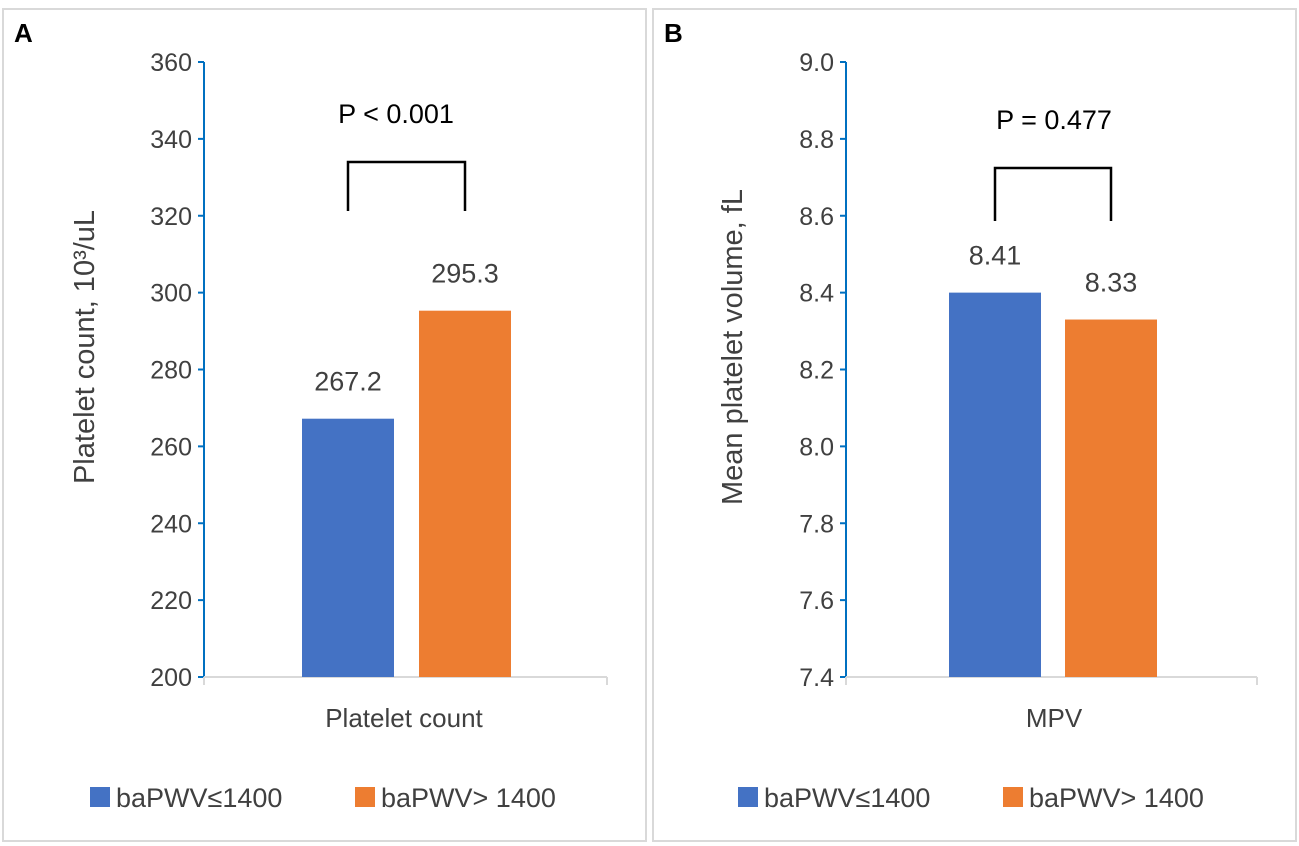 This screenshot has height=846, width=1299. I want to click on p-value-annotation: P = 0.477, so click(1054, 120).